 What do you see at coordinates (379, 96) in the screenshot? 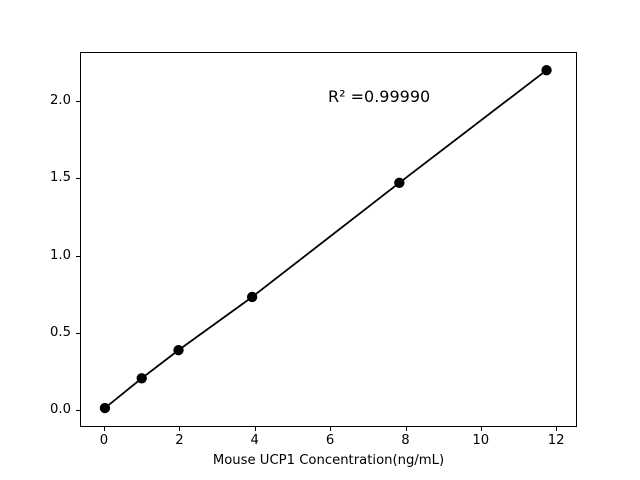
I see `r-squared-annotation: R² =0.99990` at bounding box center [379, 96].